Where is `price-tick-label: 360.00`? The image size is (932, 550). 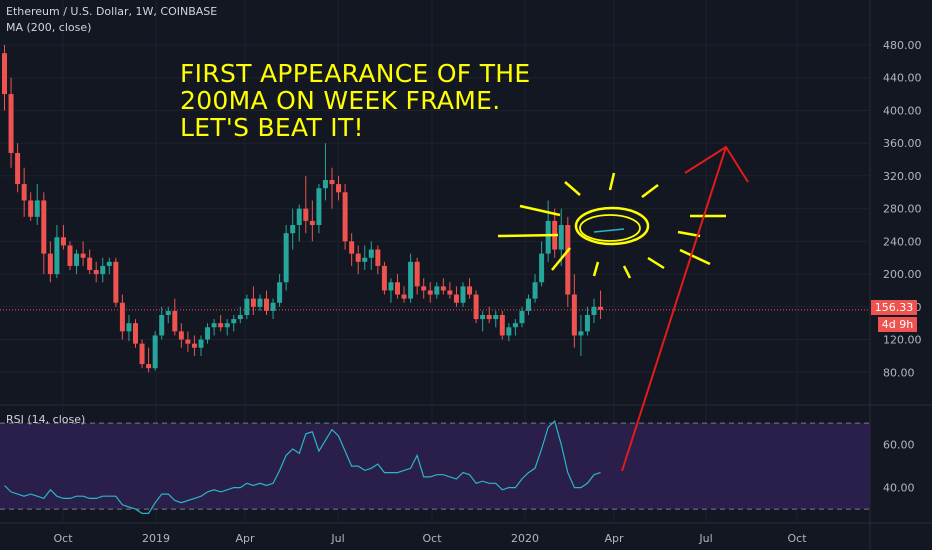 price-tick-label: 360.00 is located at coordinates (902, 143).